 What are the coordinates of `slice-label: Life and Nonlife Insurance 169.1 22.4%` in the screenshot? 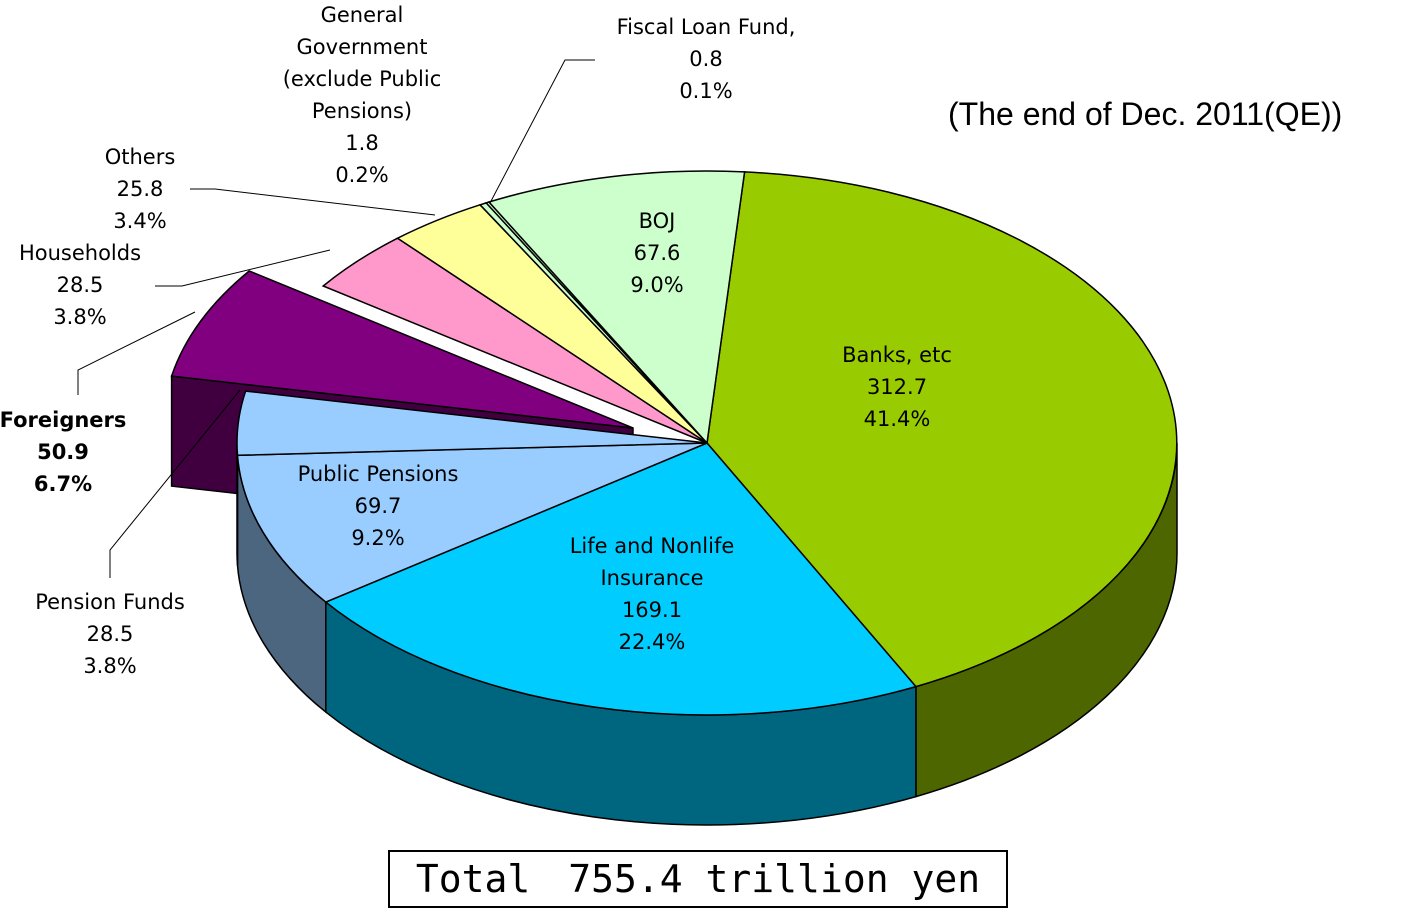 It's located at (652, 594).